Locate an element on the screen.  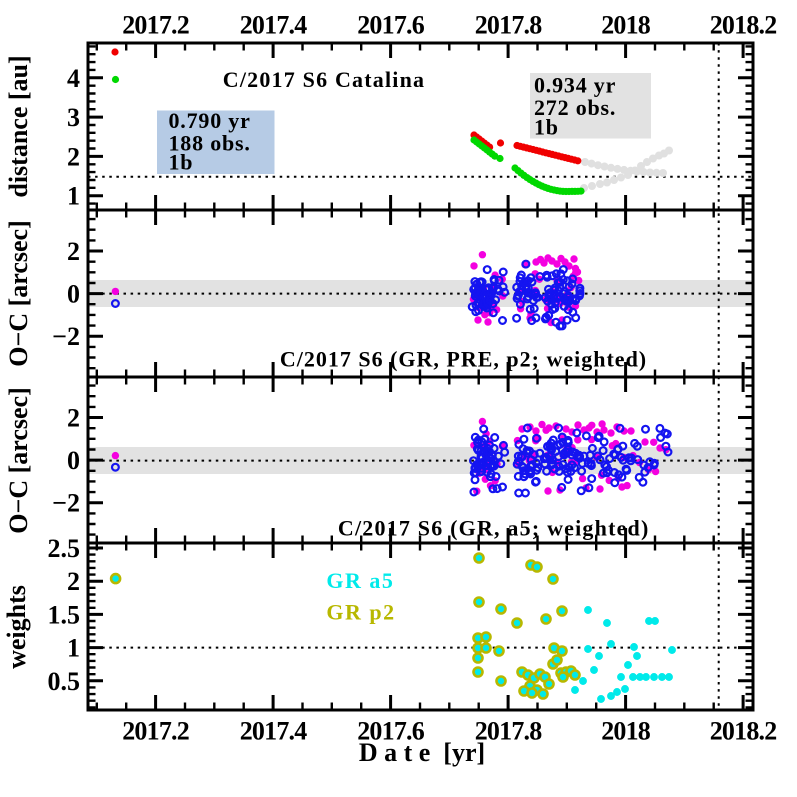
svg-text: 4 is located at coordinates (73, 78).